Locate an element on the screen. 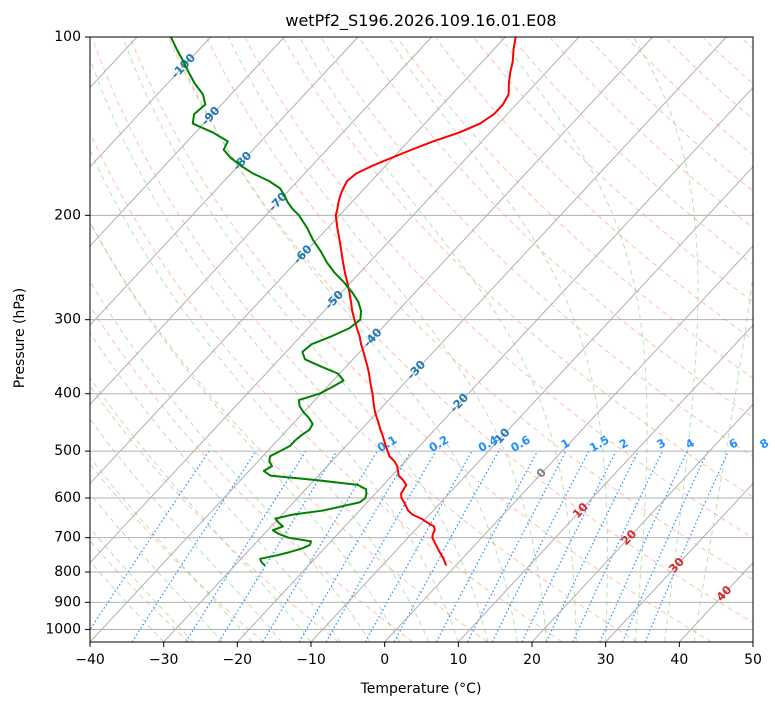  y-tick-label: 1000 is located at coordinates (63, 629).